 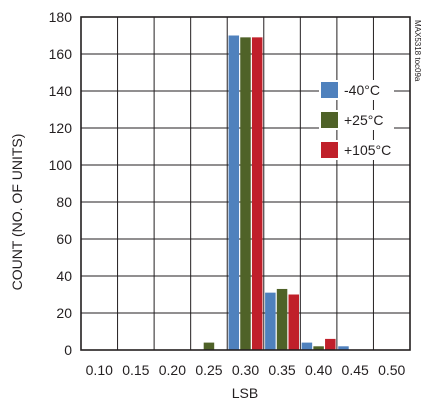 I want to click on legend-label: -40°C, so click(x=362, y=90).